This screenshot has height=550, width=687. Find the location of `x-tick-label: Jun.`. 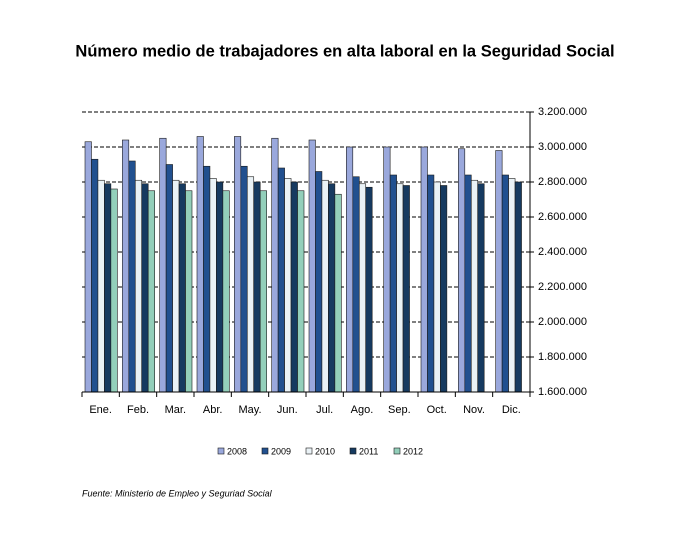

x-tick-label: Jun. is located at coordinates (287, 410).